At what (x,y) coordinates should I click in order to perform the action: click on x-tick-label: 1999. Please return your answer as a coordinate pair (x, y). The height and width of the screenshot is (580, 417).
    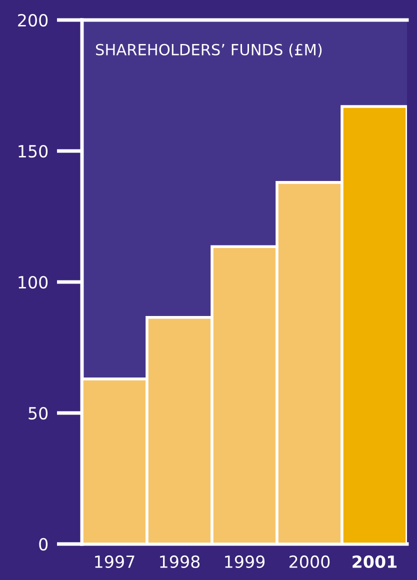
    Looking at the image, I should click on (245, 561).